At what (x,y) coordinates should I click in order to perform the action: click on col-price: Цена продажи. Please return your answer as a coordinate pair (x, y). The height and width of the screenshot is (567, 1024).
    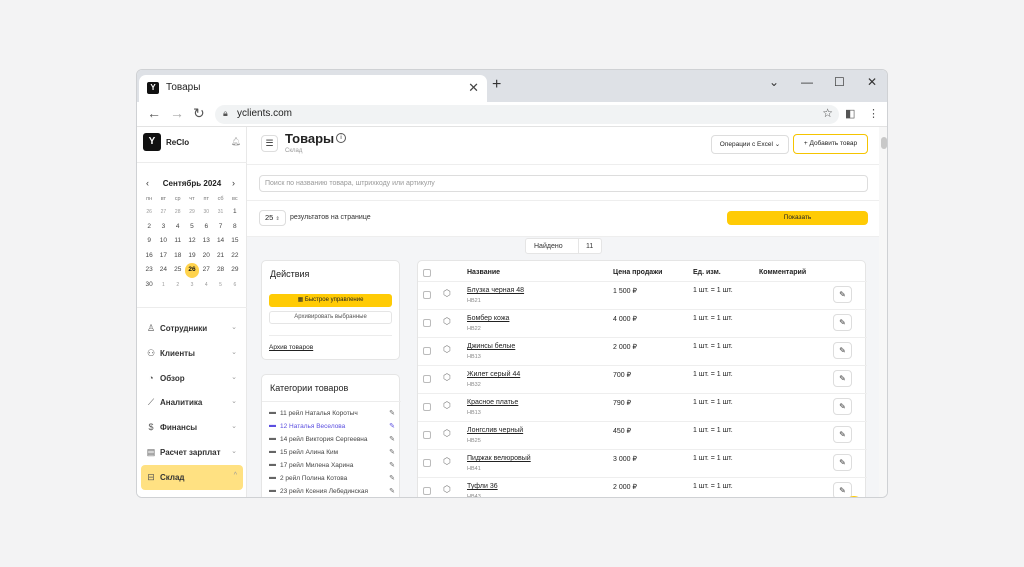
    Looking at the image, I should click on (638, 272).